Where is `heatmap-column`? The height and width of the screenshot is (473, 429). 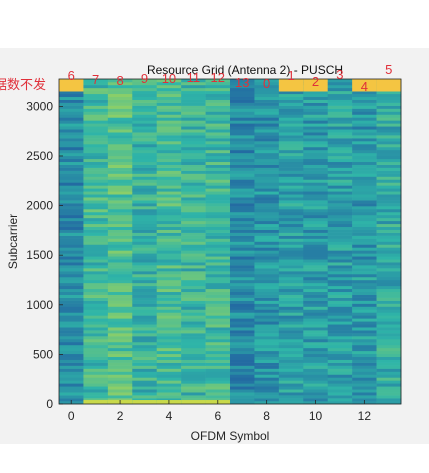 heatmap-column is located at coordinates (71, 242).